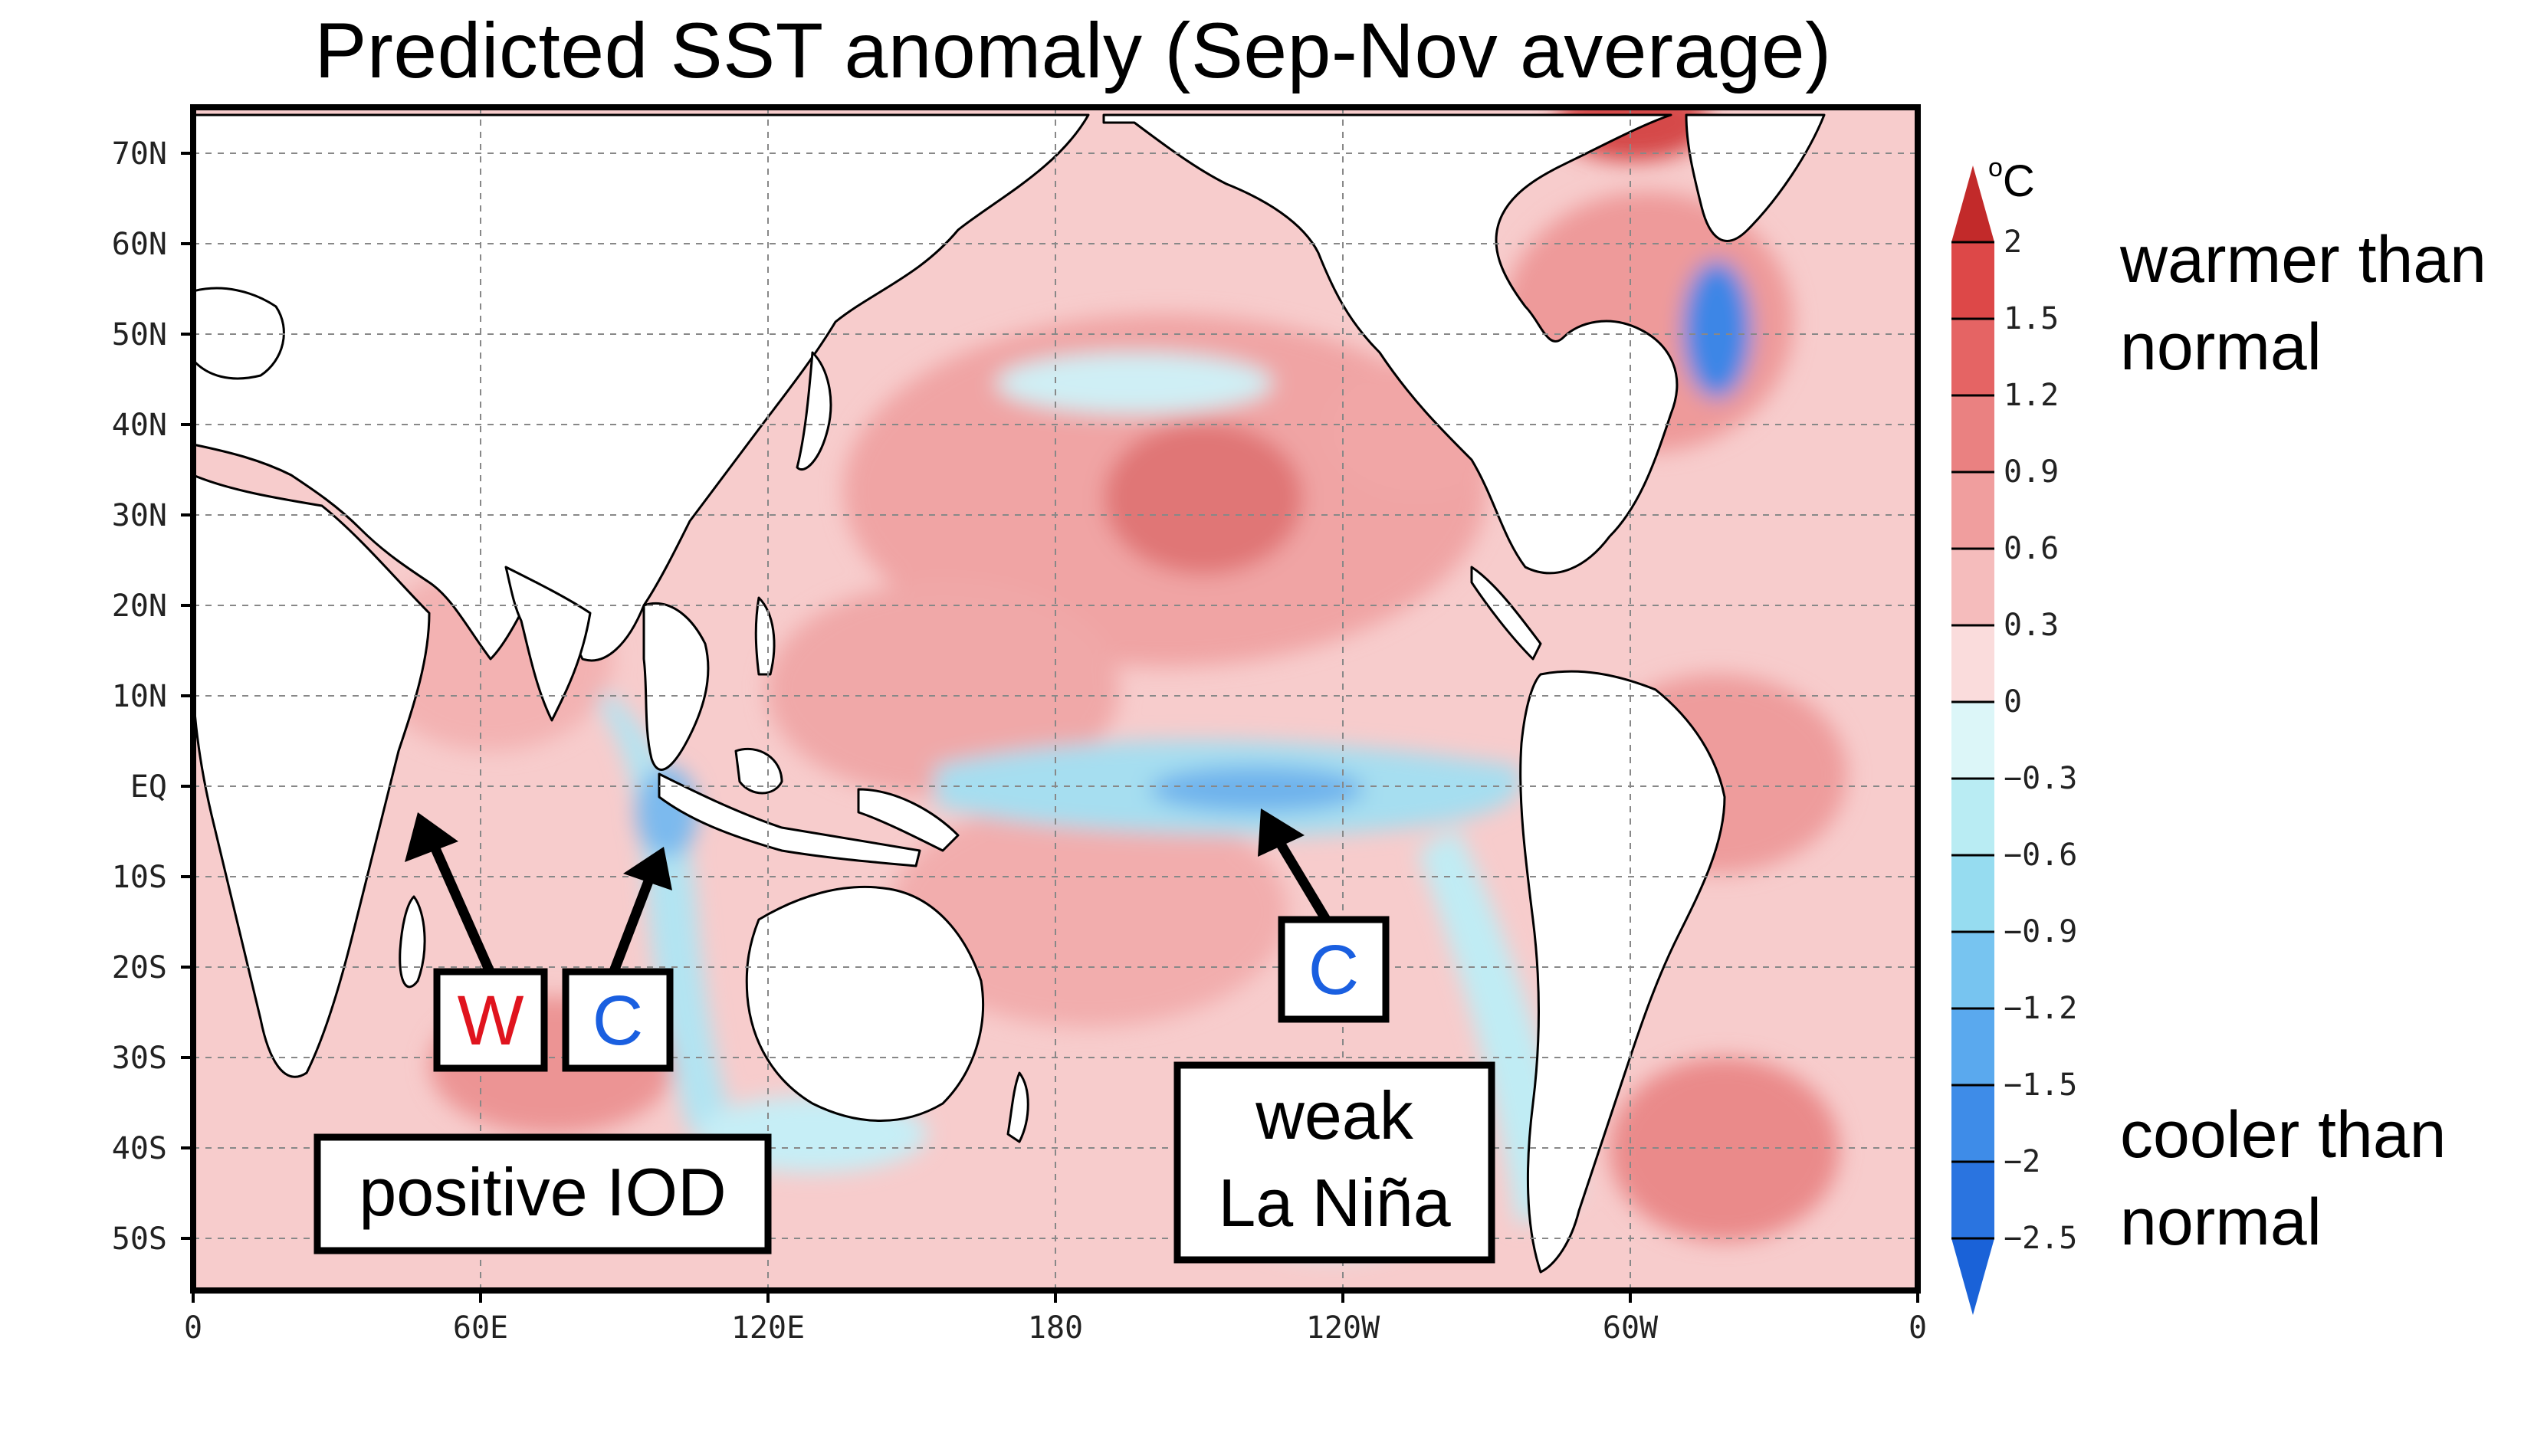  I want to click on warmer-legend: warmer than normal, so click(2333, 303).